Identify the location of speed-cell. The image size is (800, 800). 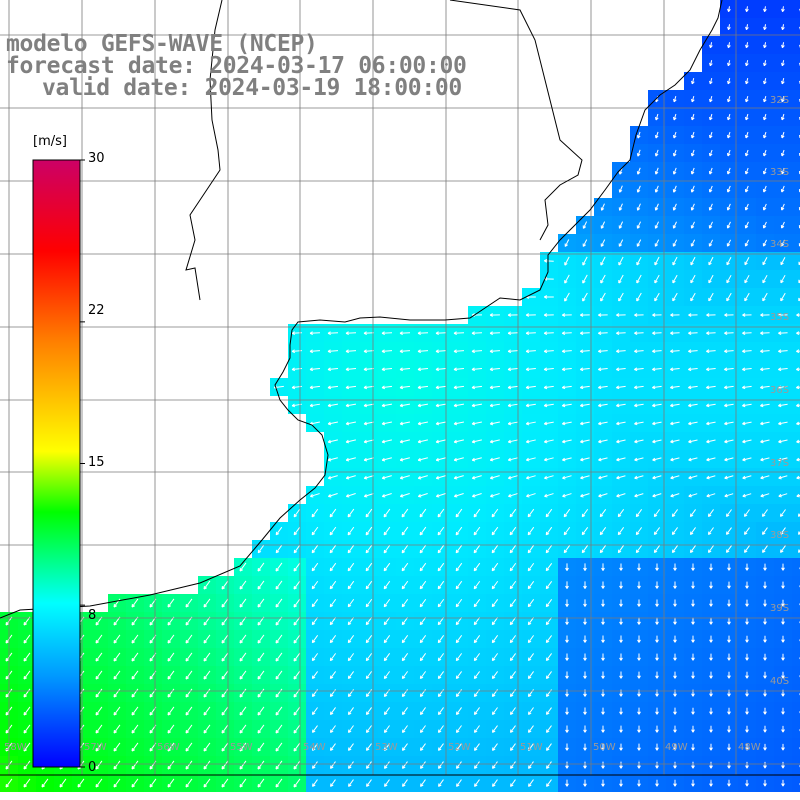
(796, 369).